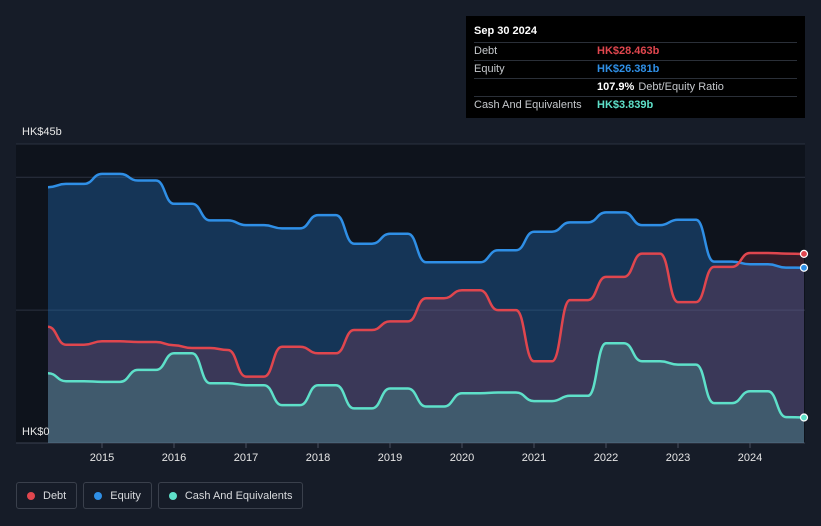  Describe the element at coordinates (31, 495) in the screenshot. I see `legend-dot-debt` at that location.